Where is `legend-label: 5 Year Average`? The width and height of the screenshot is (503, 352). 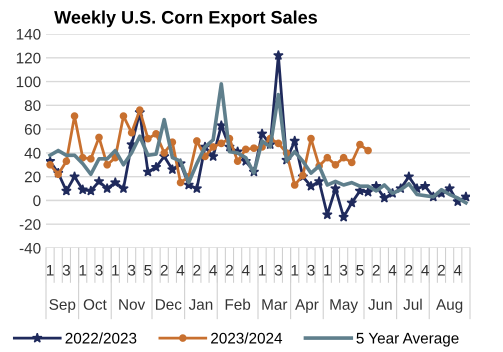
legend-label: 5 Year Average is located at coordinates (407, 339).